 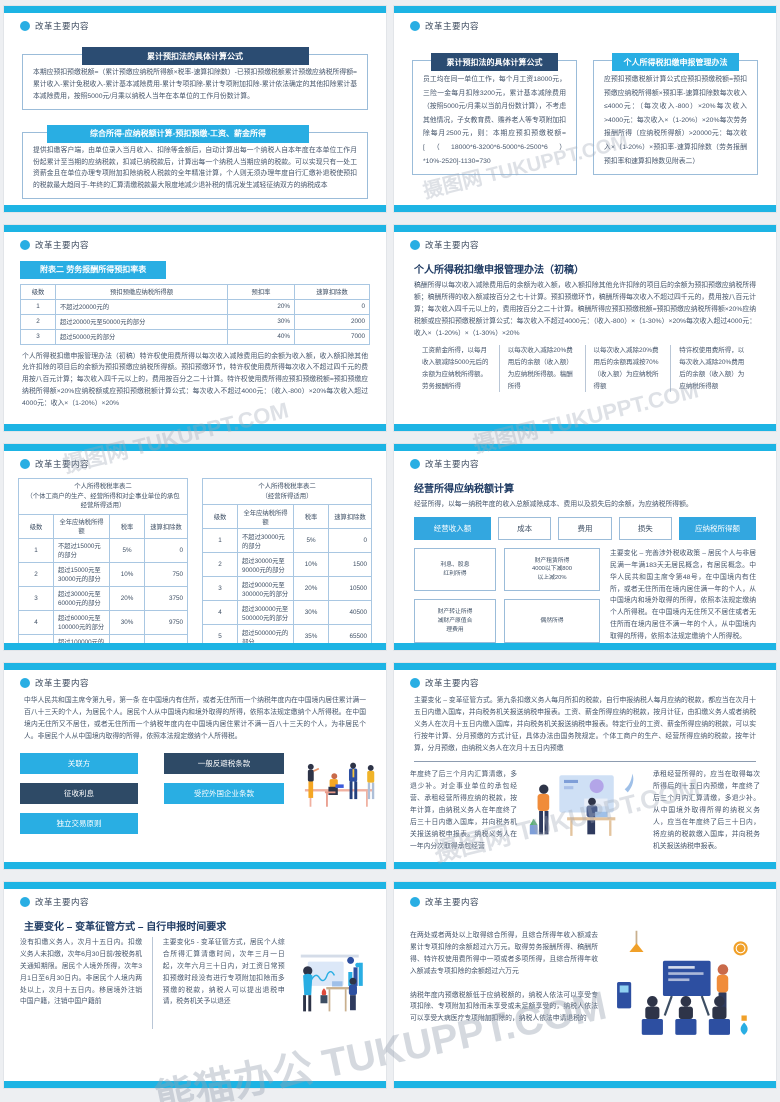 I want to click on tag-label: 独立交易原则, so click(x=79, y=823).